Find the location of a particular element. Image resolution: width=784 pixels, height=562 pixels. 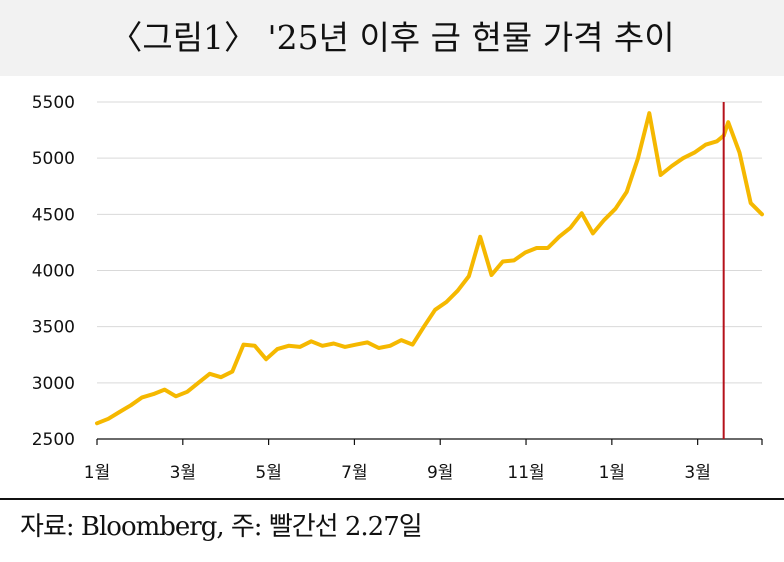

y-tick-label: 4000 is located at coordinates (53, 272).